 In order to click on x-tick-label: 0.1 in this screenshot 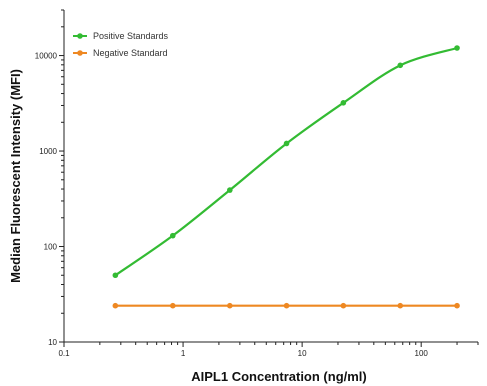, I will do `click(64, 353)`.